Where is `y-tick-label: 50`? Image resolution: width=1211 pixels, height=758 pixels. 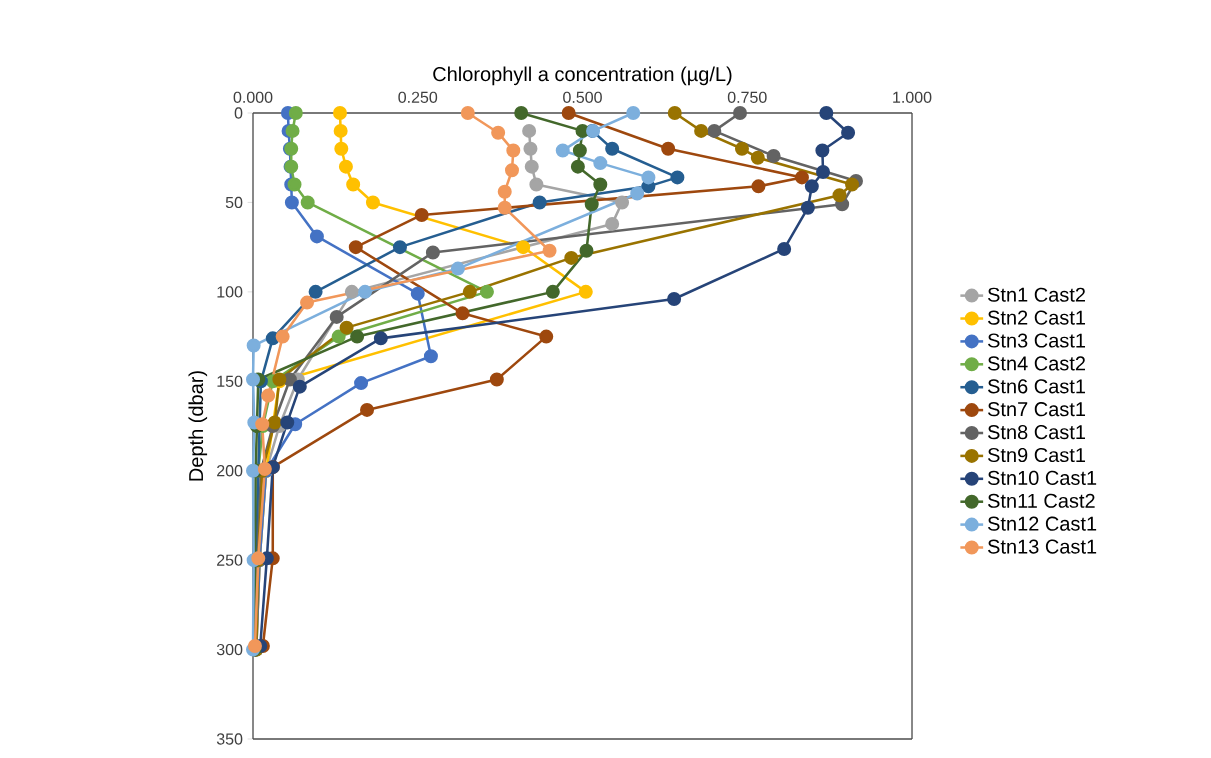
y-tick-label: 50 is located at coordinates (234, 202).